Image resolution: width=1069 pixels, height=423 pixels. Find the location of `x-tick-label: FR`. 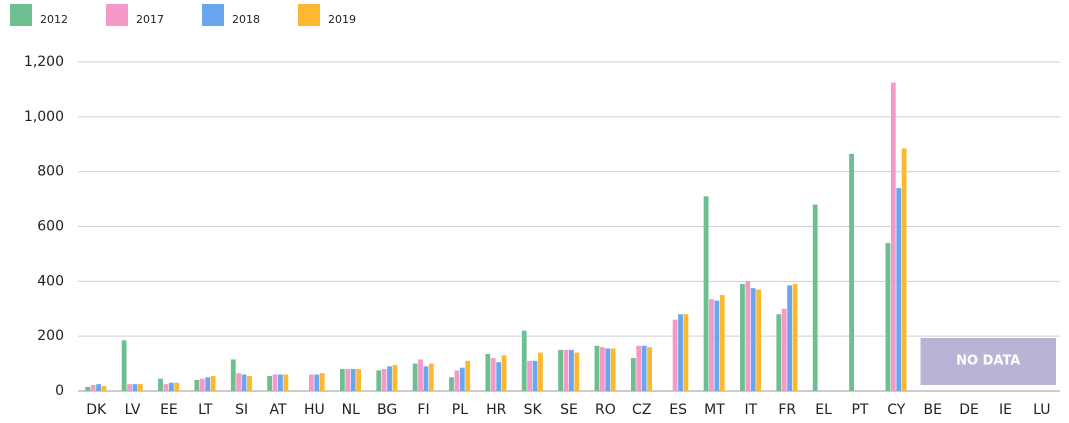

x-tick-label: FR is located at coordinates (787, 410).